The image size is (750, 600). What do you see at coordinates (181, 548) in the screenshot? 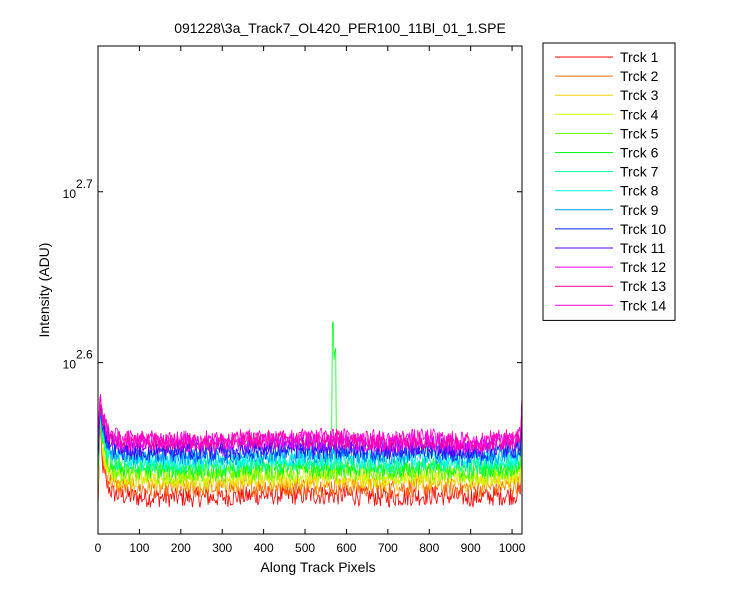
I see `x-tick-label: 200` at bounding box center [181, 548].